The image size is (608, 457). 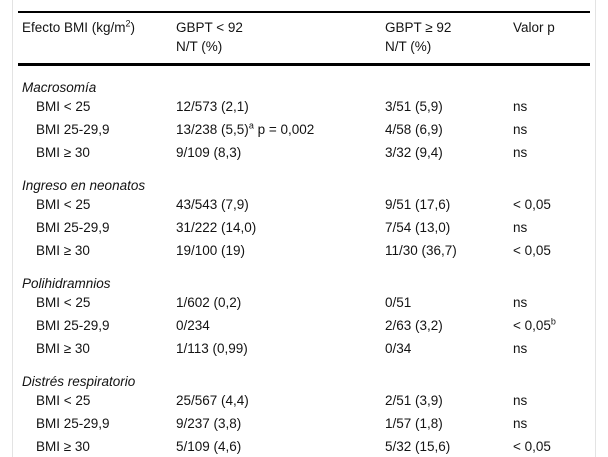 What do you see at coordinates (421, 250) in the screenshot?
I see `cell-gbpt-ge: 11/30 (36,7)` at bounding box center [421, 250].